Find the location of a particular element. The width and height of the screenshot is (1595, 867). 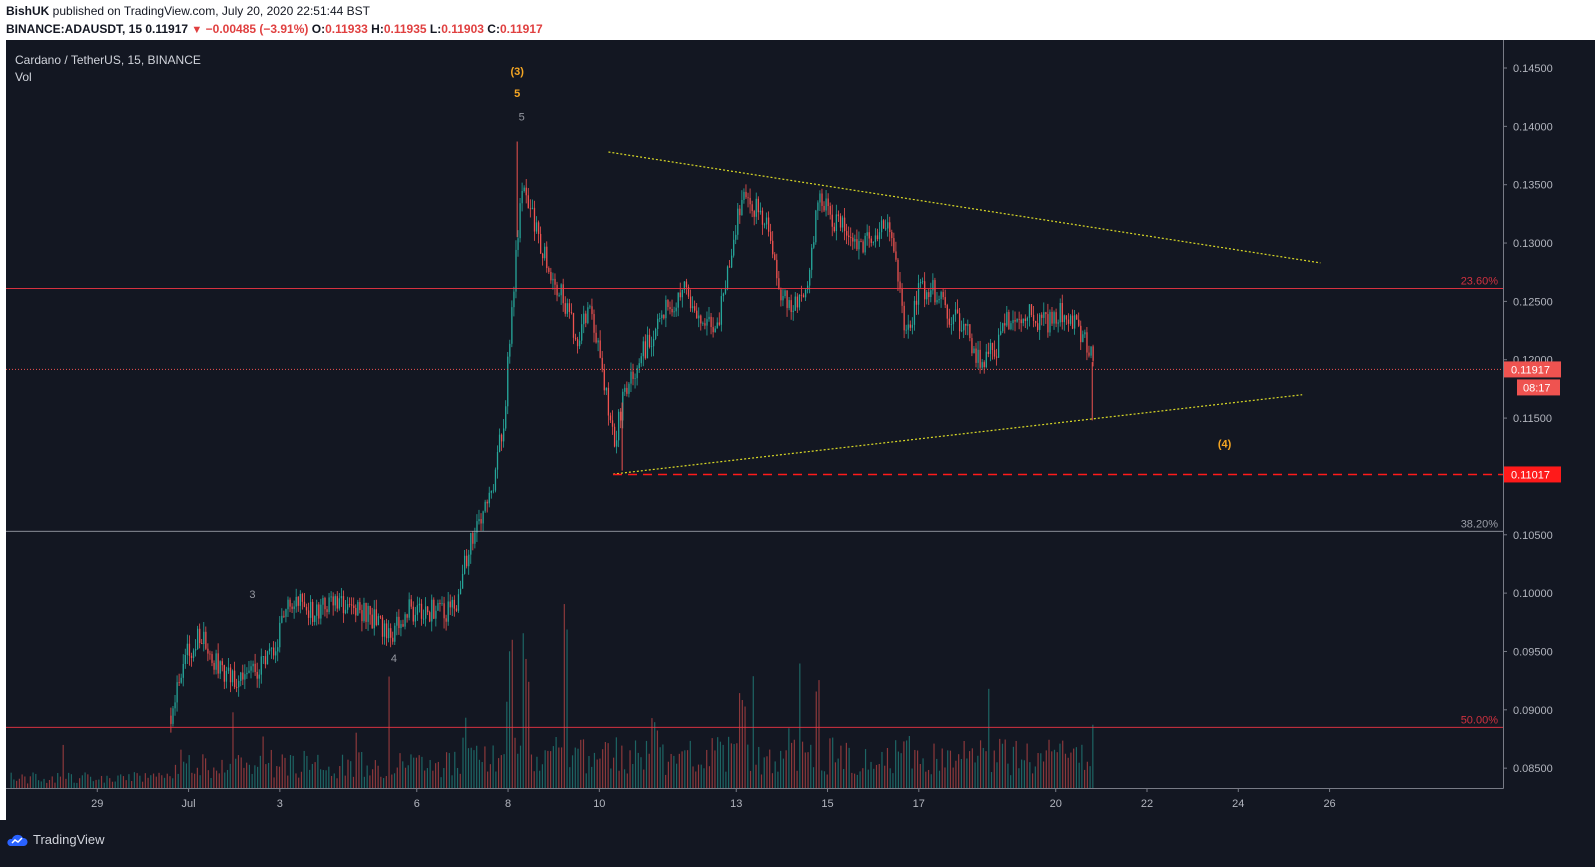

author-name: BishUK is located at coordinates (28, 11).